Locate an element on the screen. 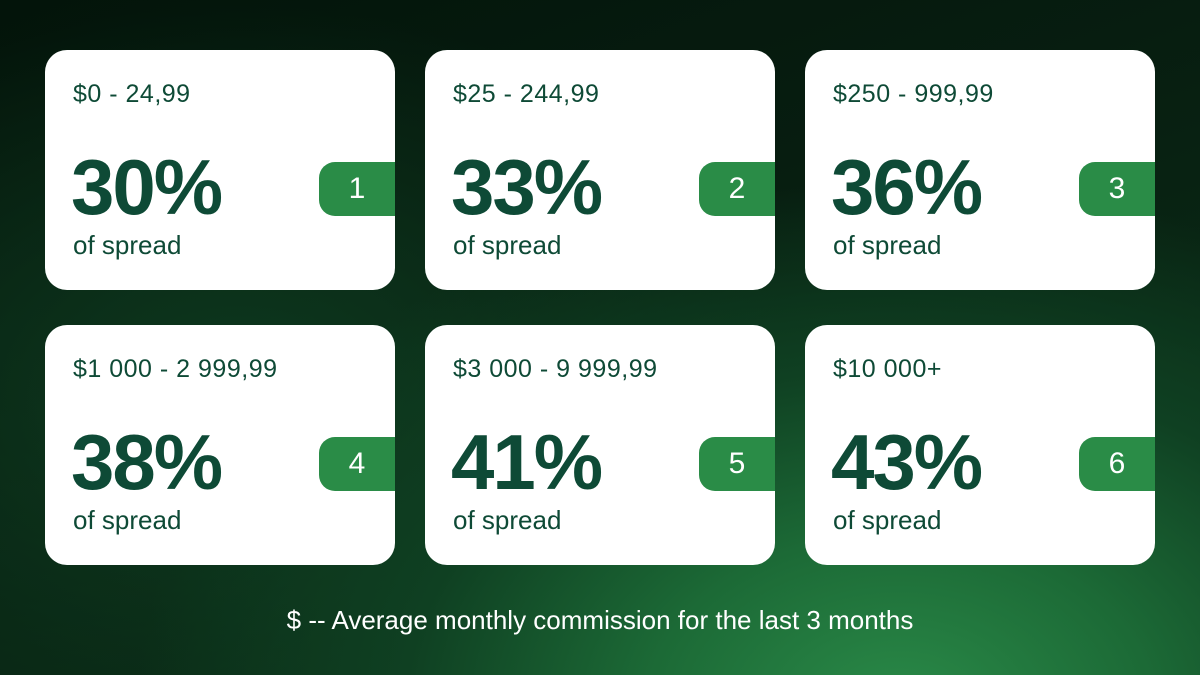  tier-number-badge: 5 is located at coordinates (737, 464).